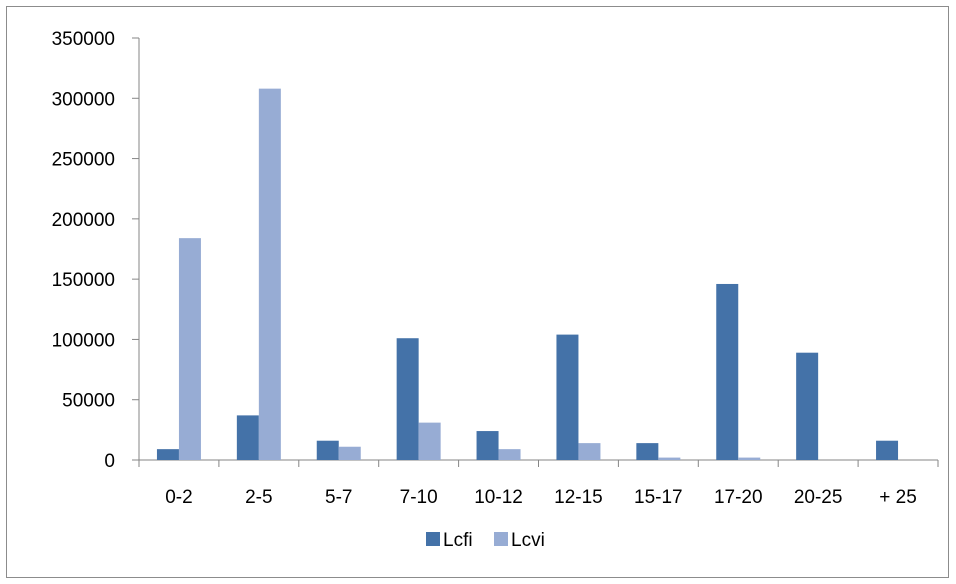  What do you see at coordinates (419, 497) in the screenshot?
I see `x-tick-label: 7-10` at bounding box center [419, 497].